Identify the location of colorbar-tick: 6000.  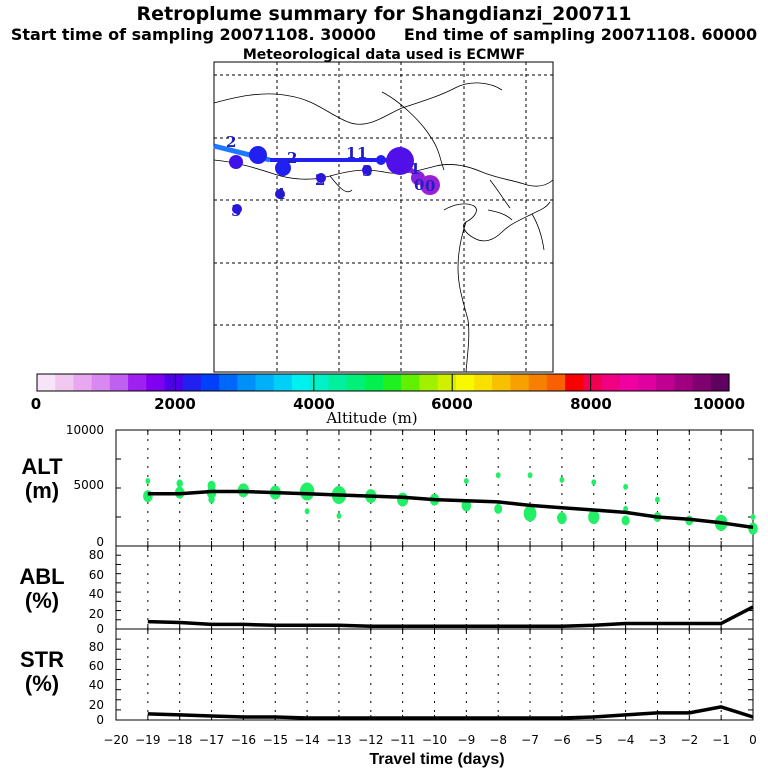
(452, 404).